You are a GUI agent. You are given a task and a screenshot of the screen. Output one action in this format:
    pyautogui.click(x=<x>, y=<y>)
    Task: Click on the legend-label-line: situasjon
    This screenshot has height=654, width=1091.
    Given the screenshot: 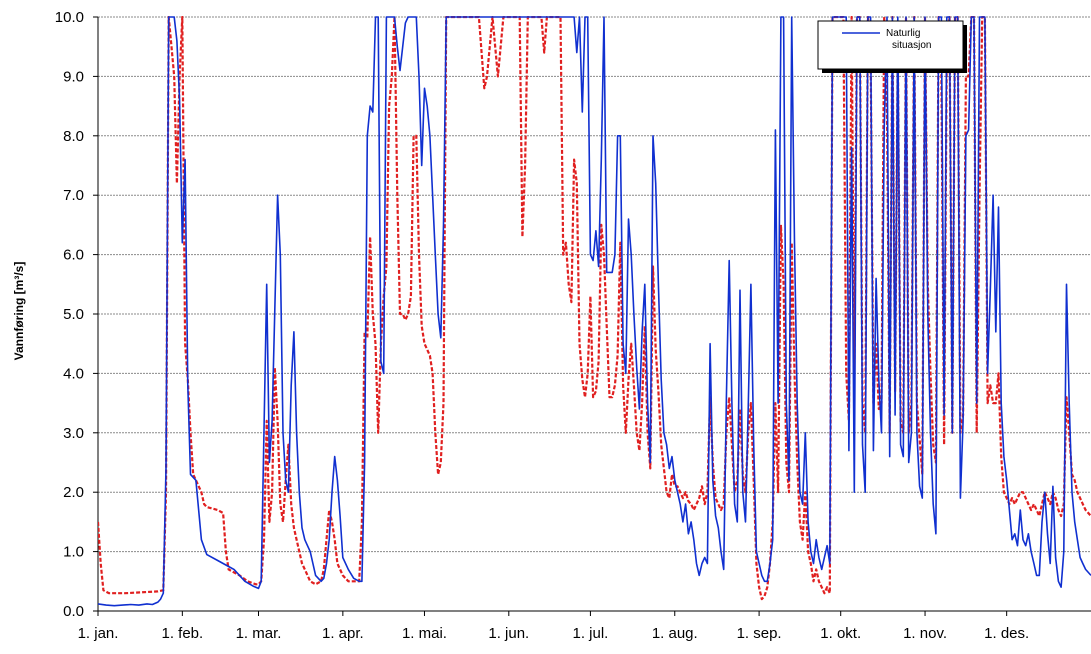 What is the action you would take?
    pyautogui.click(x=911, y=45)
    